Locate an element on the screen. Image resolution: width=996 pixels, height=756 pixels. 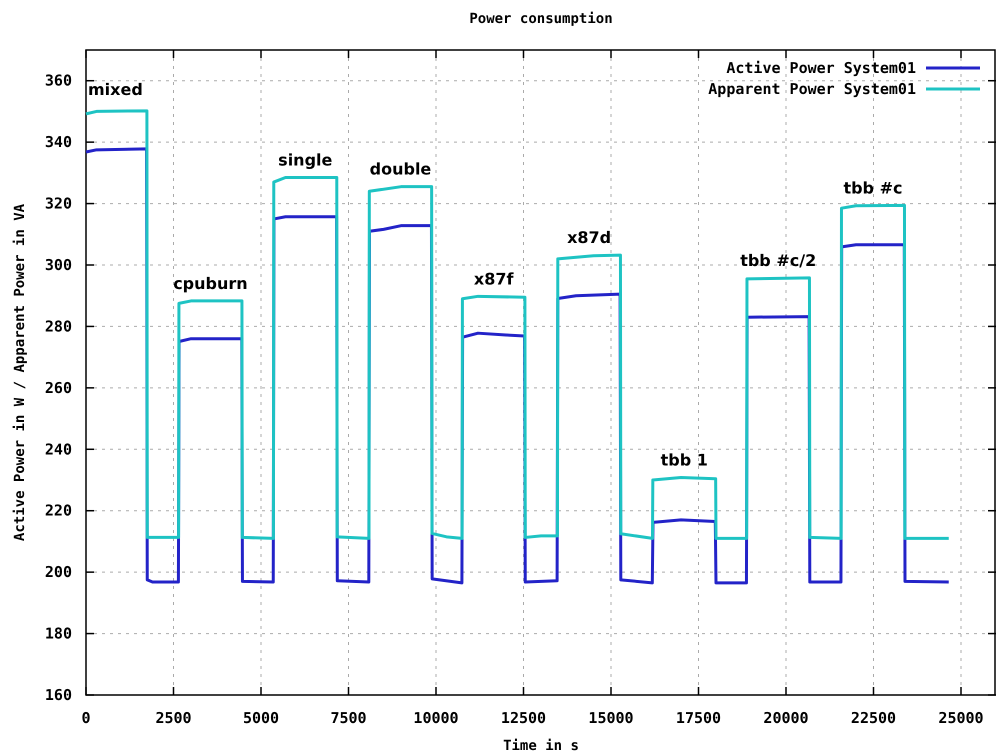
y-tick-label: 160 is located at coordinates (58, 695).